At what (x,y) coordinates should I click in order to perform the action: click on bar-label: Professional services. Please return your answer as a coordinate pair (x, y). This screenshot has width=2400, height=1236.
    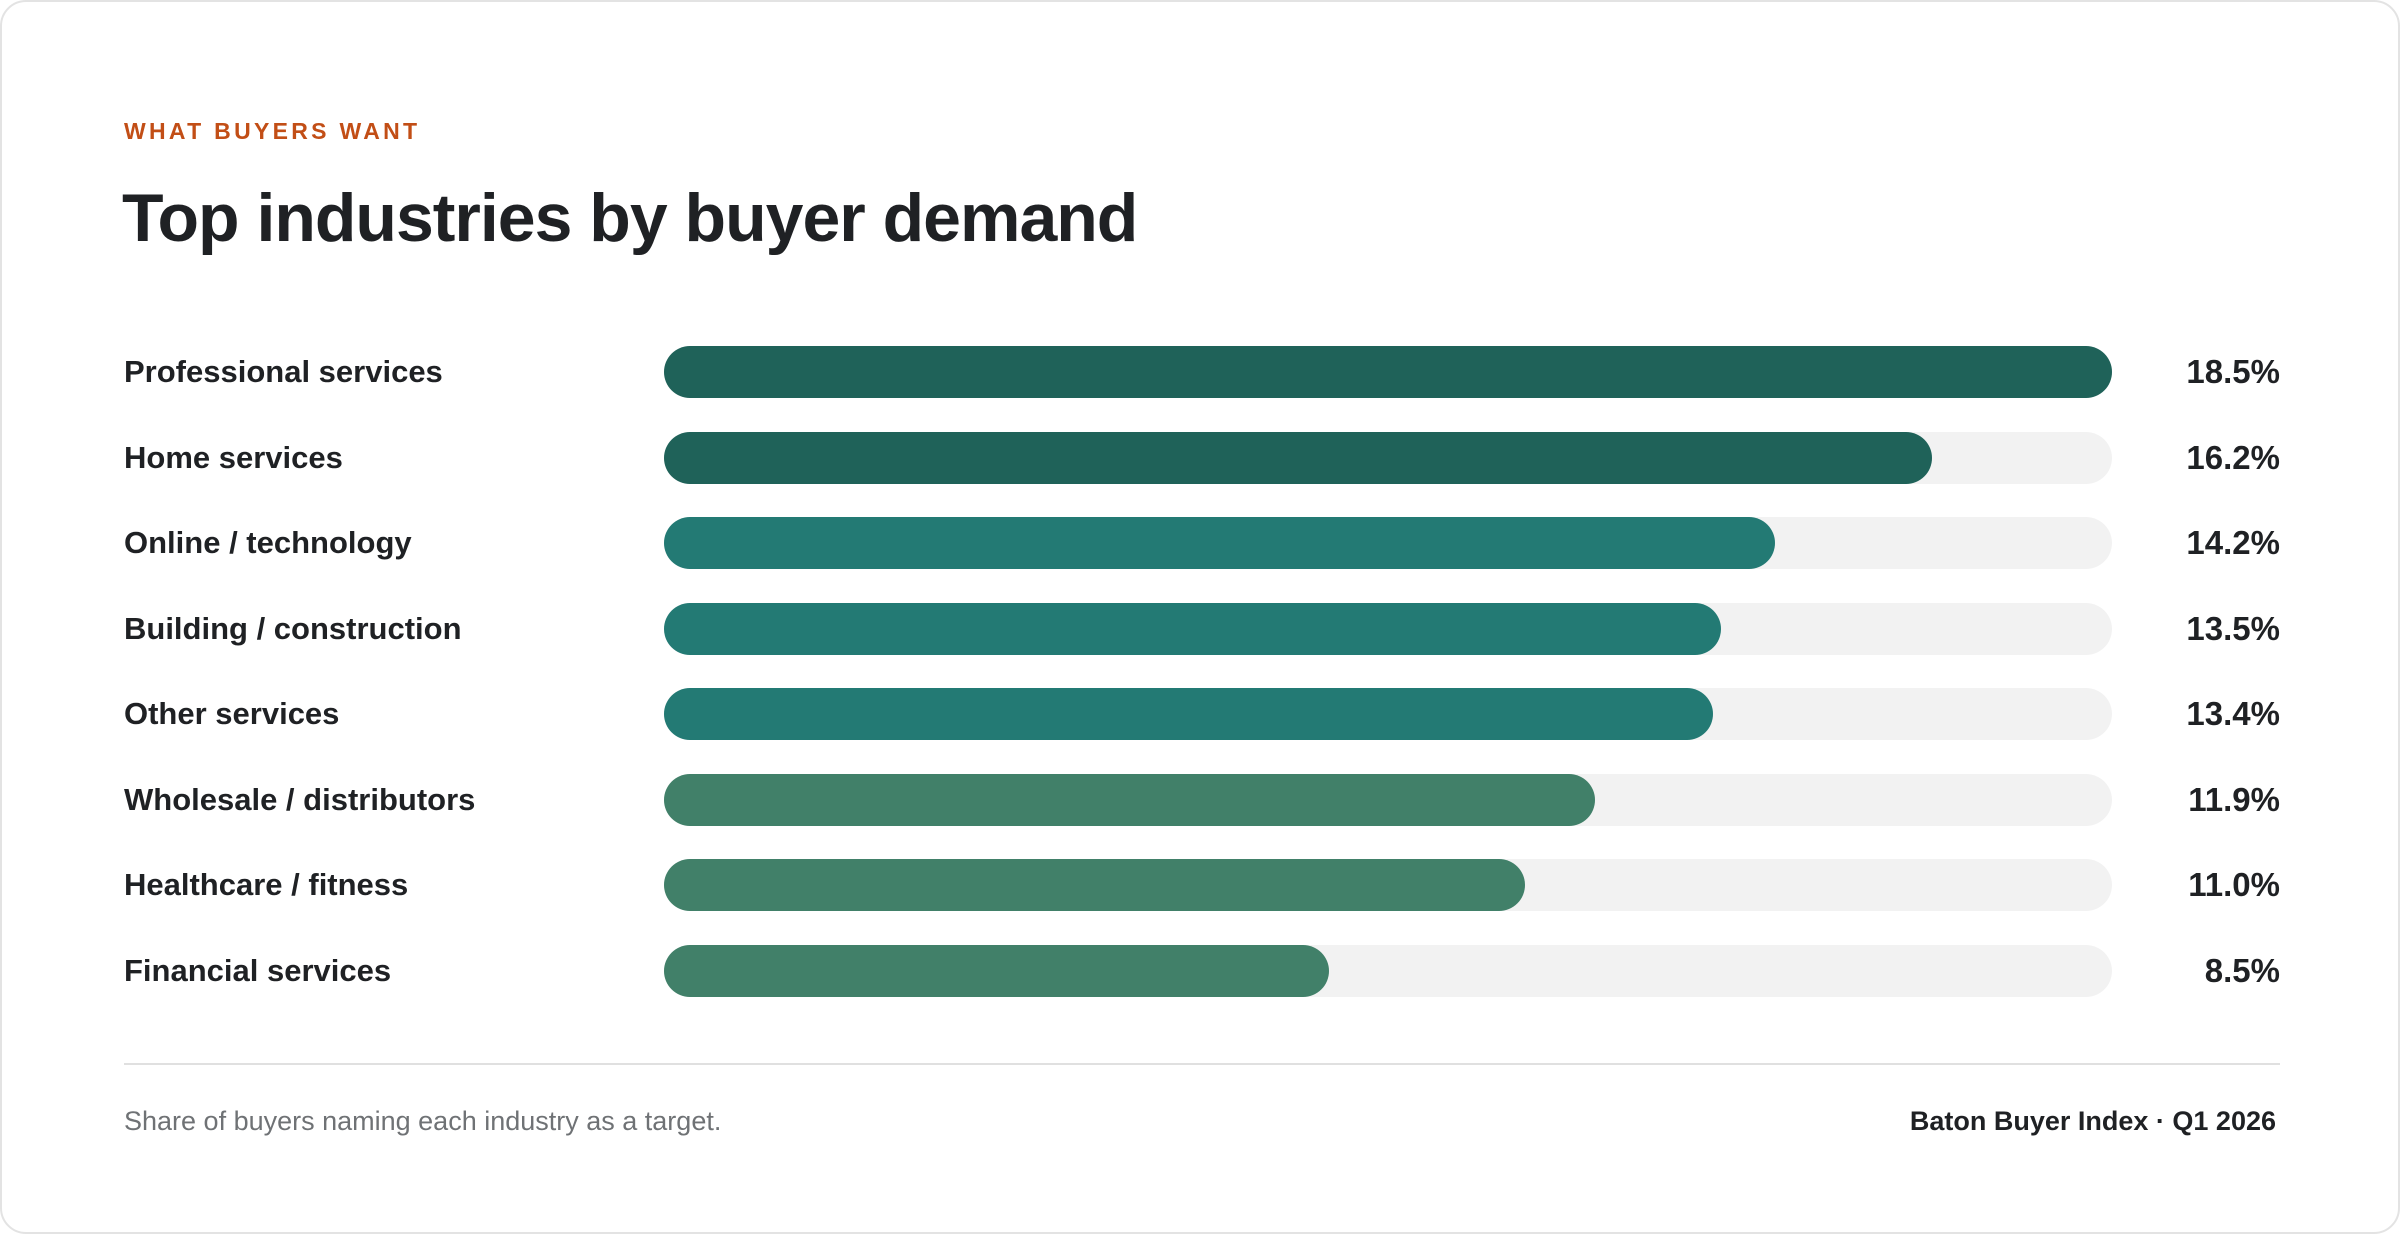
    Looking at the image, I should click on (283, 371).